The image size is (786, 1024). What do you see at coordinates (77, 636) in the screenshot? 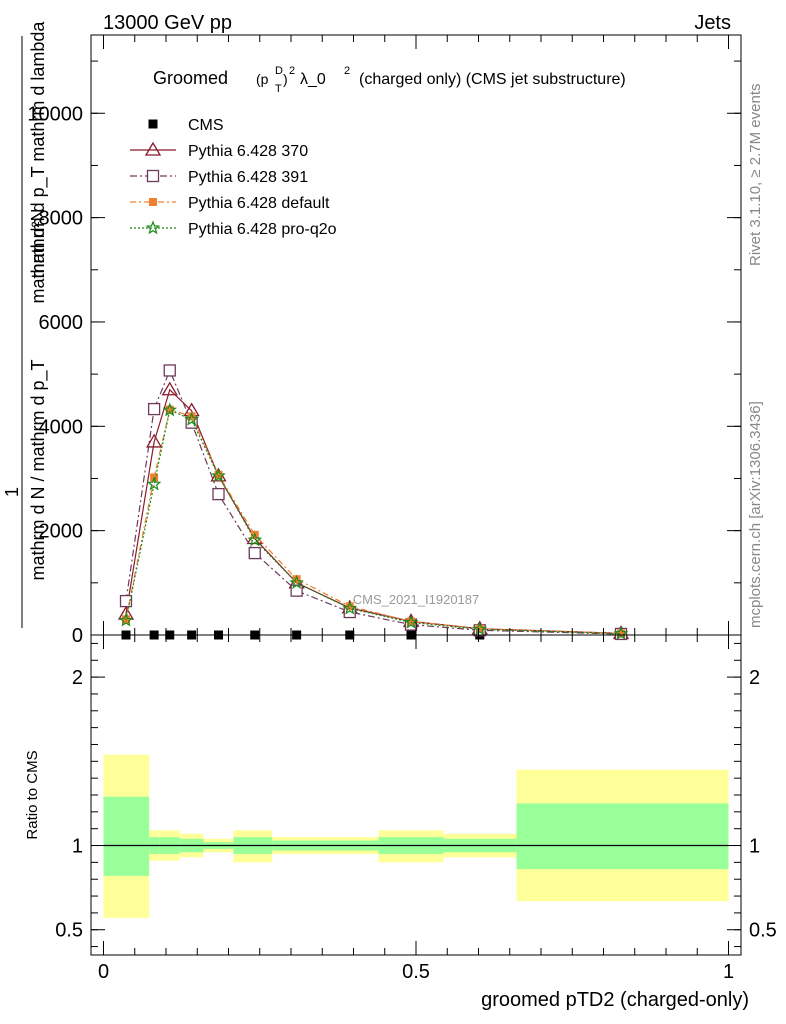
I see `y-tick-label: 0` at bounding box center [77, 636].